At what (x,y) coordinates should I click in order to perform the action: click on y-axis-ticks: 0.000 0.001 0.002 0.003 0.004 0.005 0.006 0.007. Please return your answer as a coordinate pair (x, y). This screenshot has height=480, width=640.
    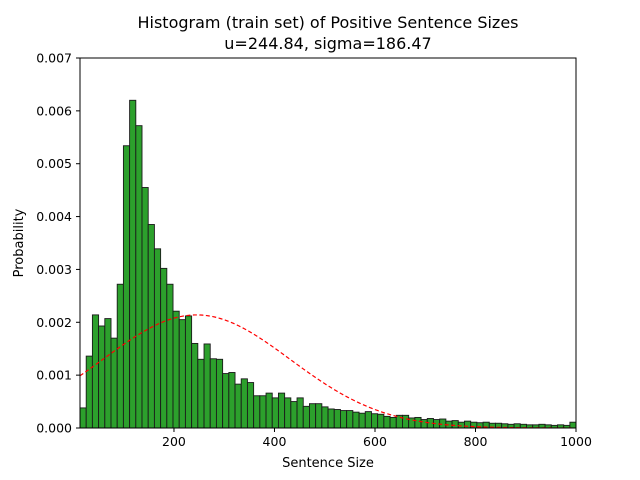
    Looking at the image, I should click on (58, 243).